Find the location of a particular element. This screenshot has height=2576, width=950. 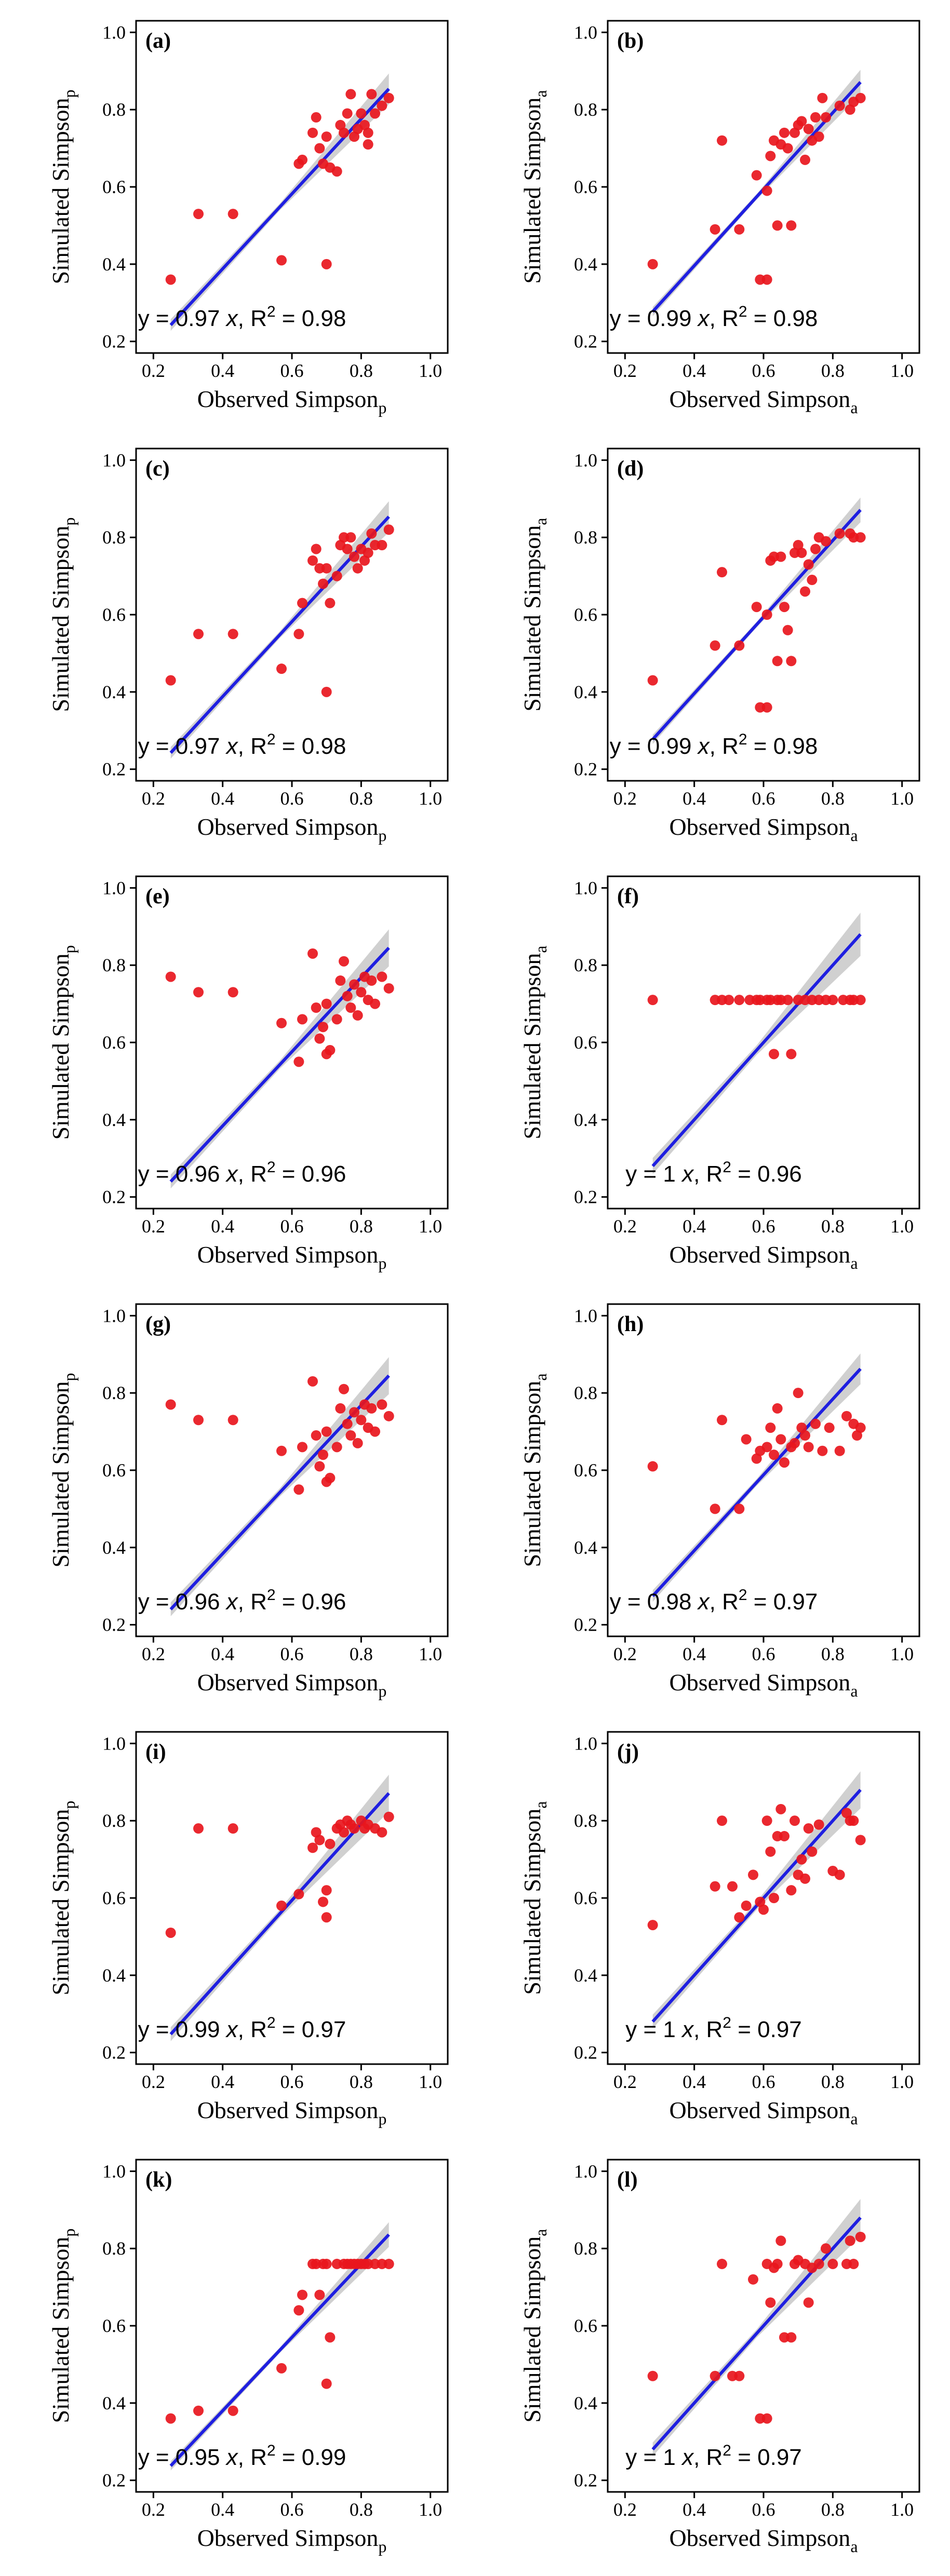

equation: y = 0.98 x, R2 = 0.97 is located at coordinates (714, 1601).